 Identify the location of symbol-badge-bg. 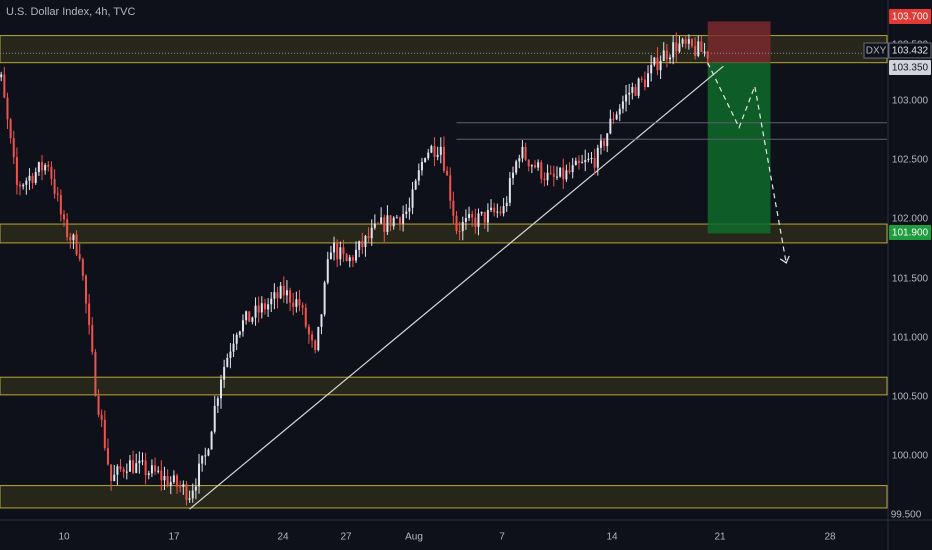
(876, 50).